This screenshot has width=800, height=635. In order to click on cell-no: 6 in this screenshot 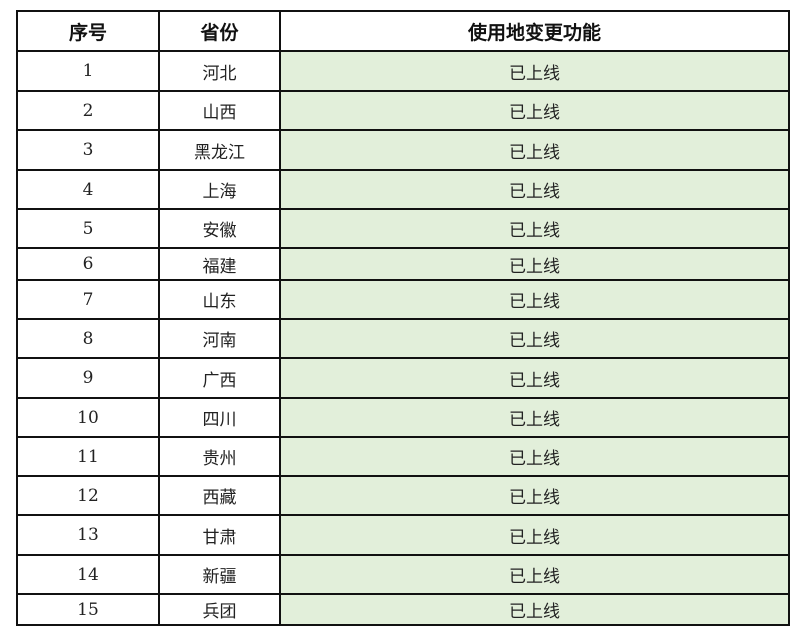, I will do `click(88, 264)`.